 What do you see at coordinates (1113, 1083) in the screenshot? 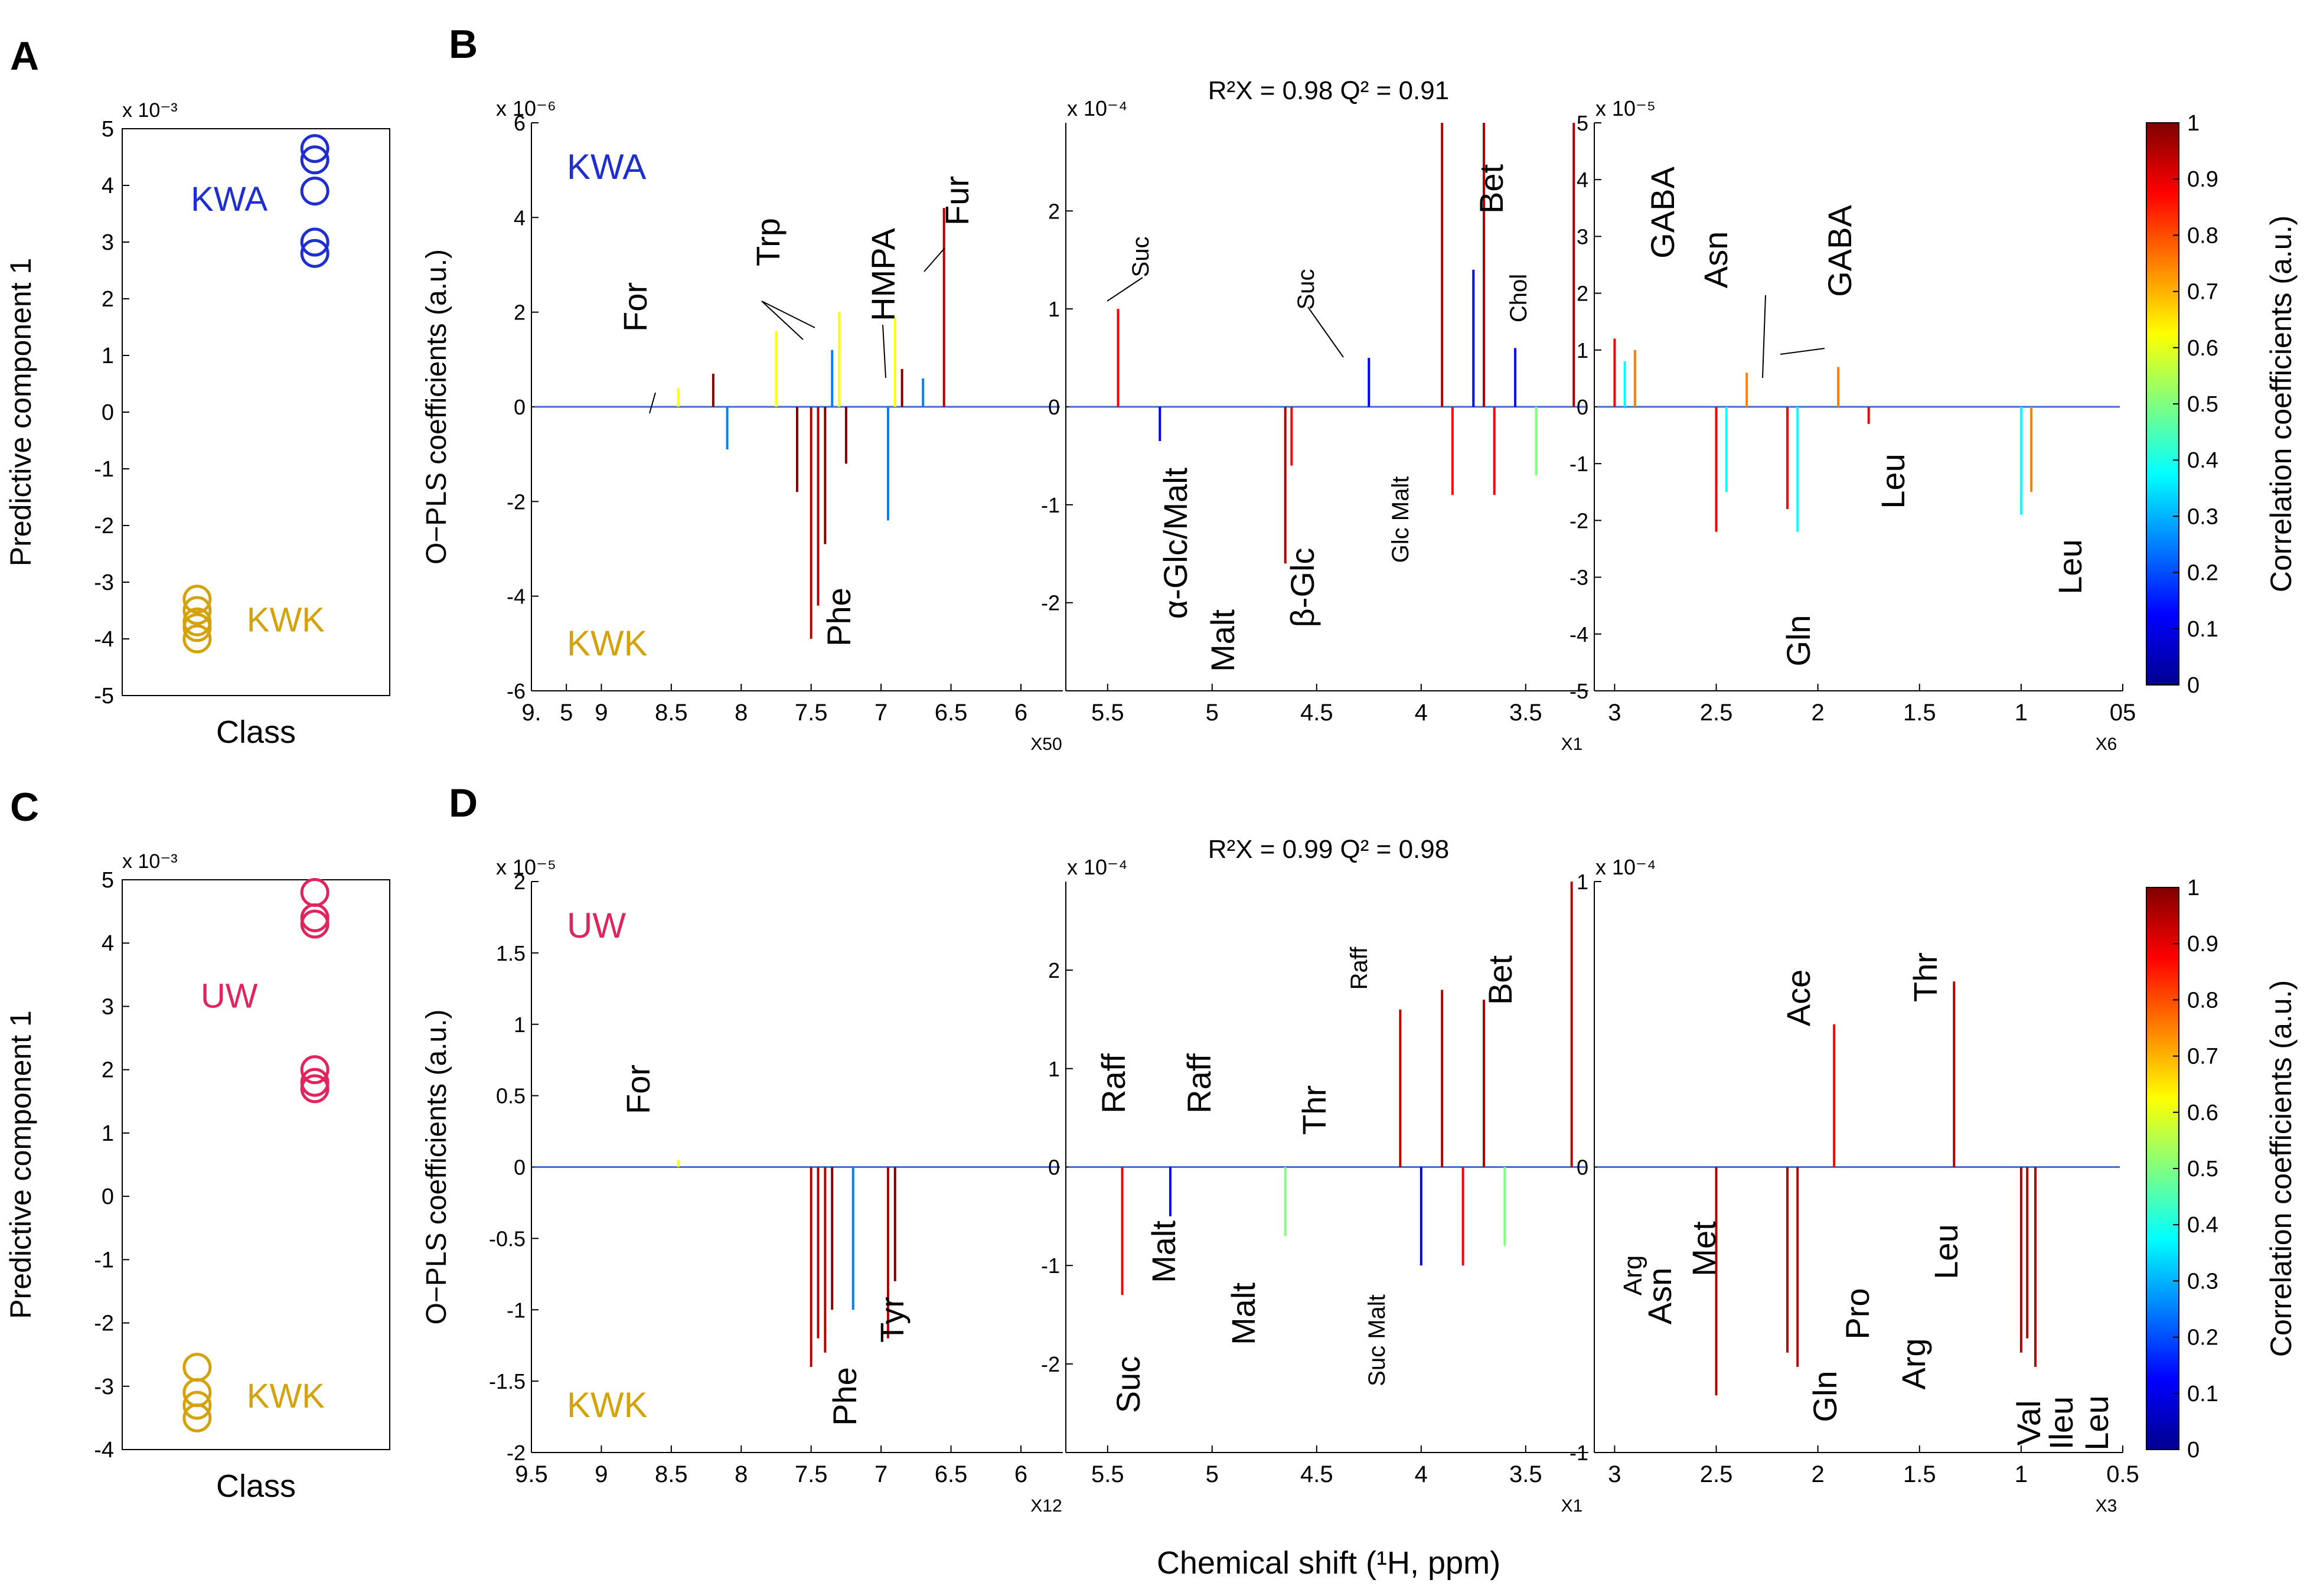
I see `peak-label: Raff` at bounding box center [1113, 1083].